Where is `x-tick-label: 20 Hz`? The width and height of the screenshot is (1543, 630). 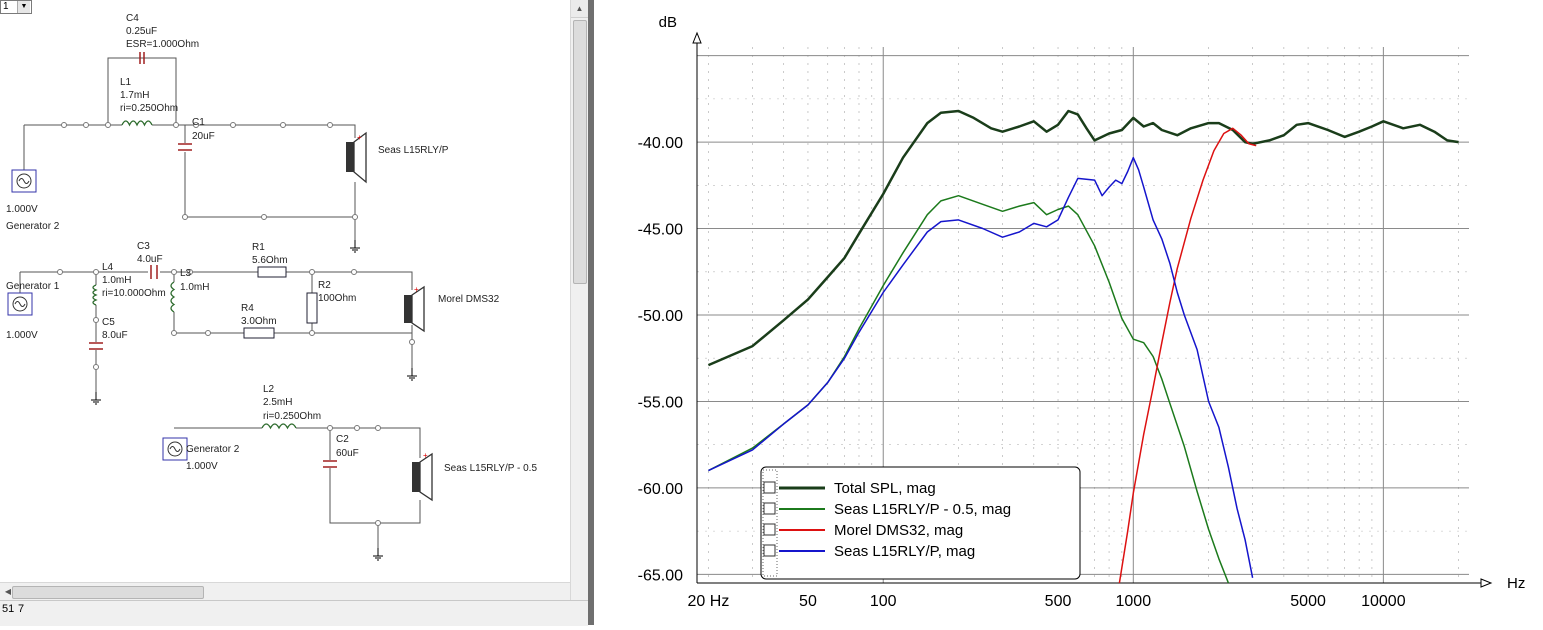 x-tick-label: 20 Hz is located at coordinates (709, 601).